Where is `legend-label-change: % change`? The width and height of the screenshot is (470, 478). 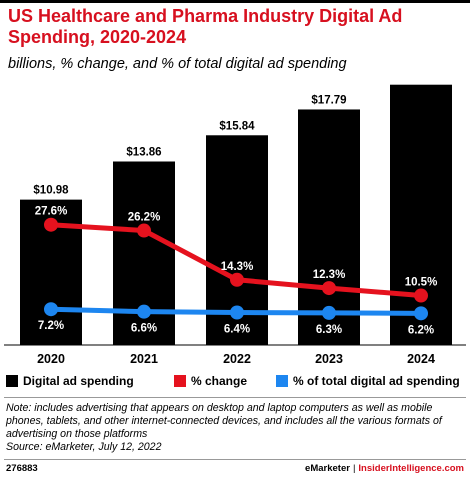 legend-label-change: % change is located at coordinates (219, 381).